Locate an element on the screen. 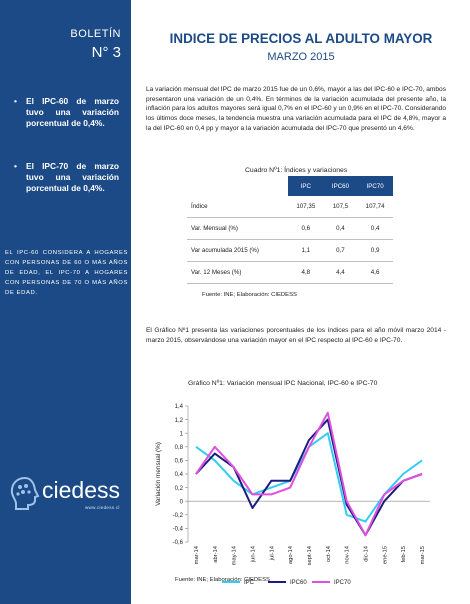  logo-url: www.ciedess.cl is located at coordinates (102, 507).